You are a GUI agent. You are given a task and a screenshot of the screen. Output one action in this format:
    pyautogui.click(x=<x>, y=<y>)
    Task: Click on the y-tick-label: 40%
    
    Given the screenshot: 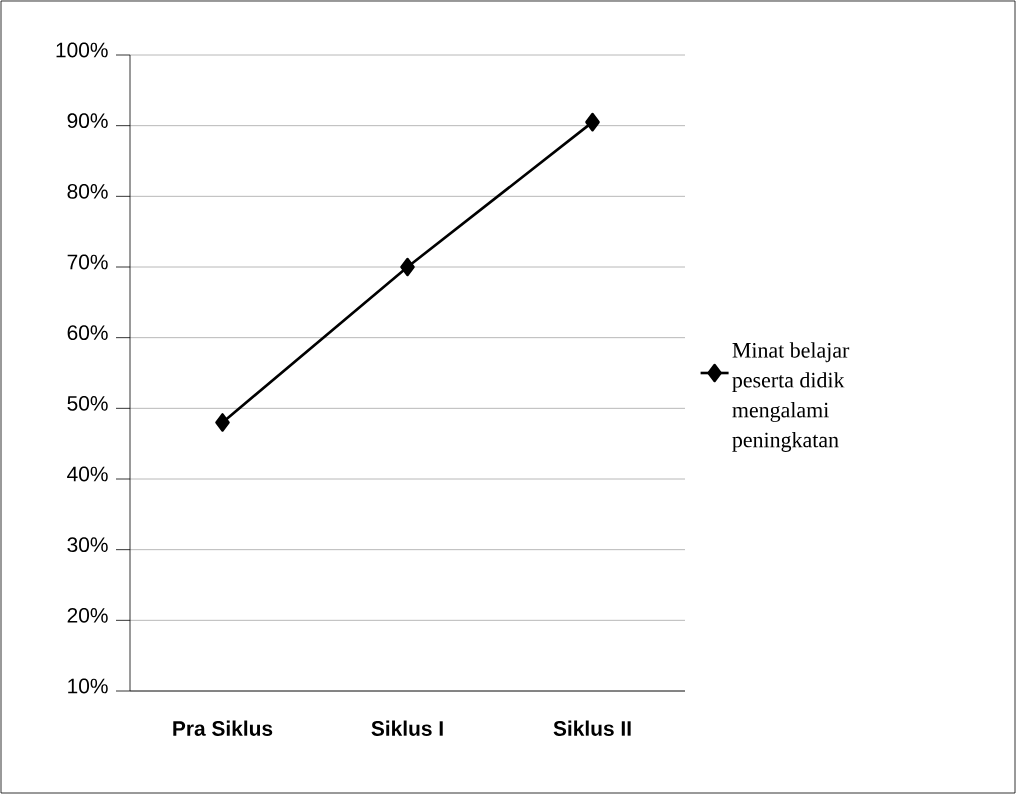 What is the action you would take?
    pyautogui.click(x=87, y=474)
    